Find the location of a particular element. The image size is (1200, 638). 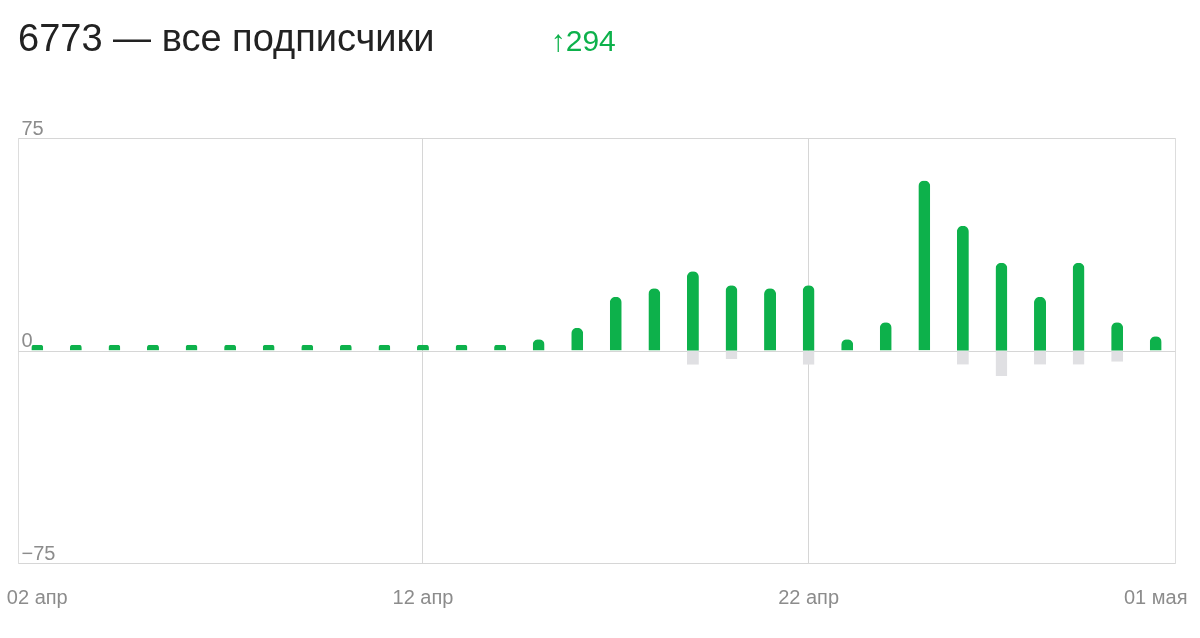

chart-title: 6773 — все подписчики is located at coordinates (226, 38).